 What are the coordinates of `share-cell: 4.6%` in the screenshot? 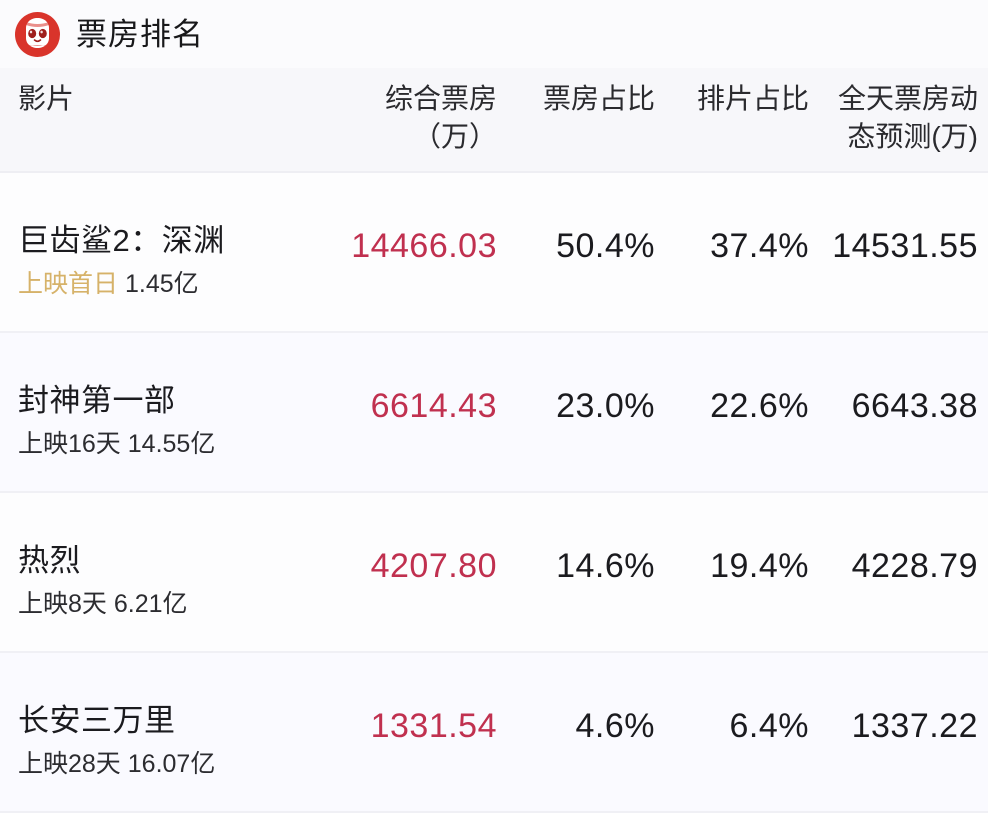 It's located at (583, 698).